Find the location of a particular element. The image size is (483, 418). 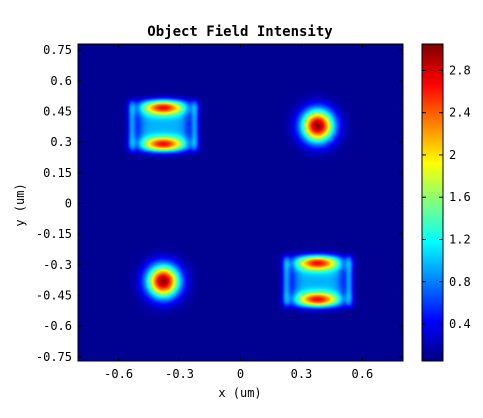

y-tick-label: -0.6 is located at coordinates (57, 326).